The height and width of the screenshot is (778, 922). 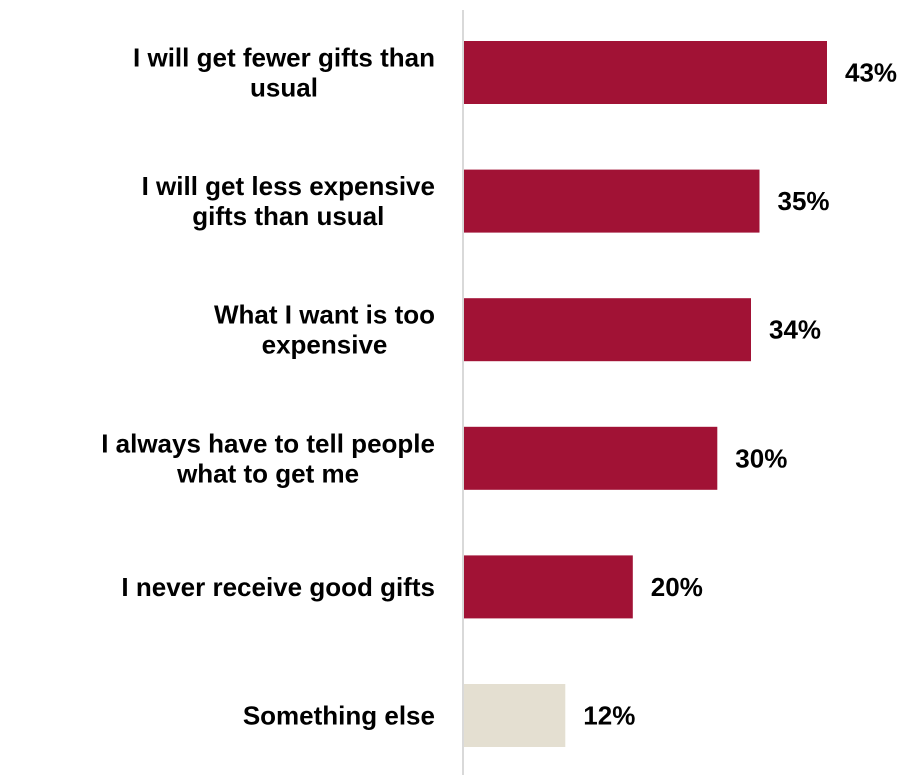 I want to click on value-label-1: 43%, so click(x=871, y=73).